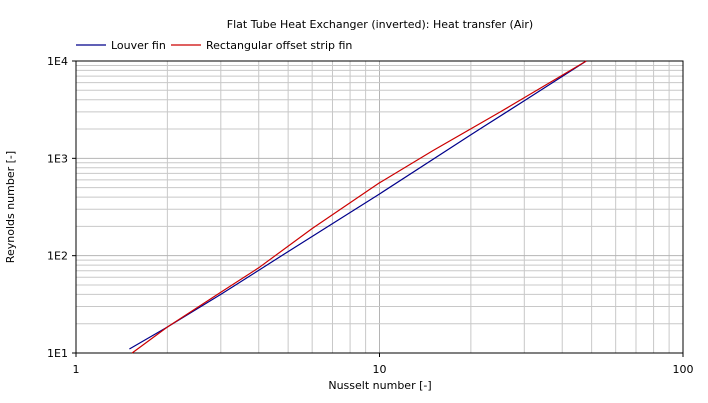 The height and width of the screenshot is (403, 708). Describe the element at coordinates (279, 45) in the screenshot. I see `legend-label-rectangular-offset-strip-fin: Rectangular offset strip fin` at that location.